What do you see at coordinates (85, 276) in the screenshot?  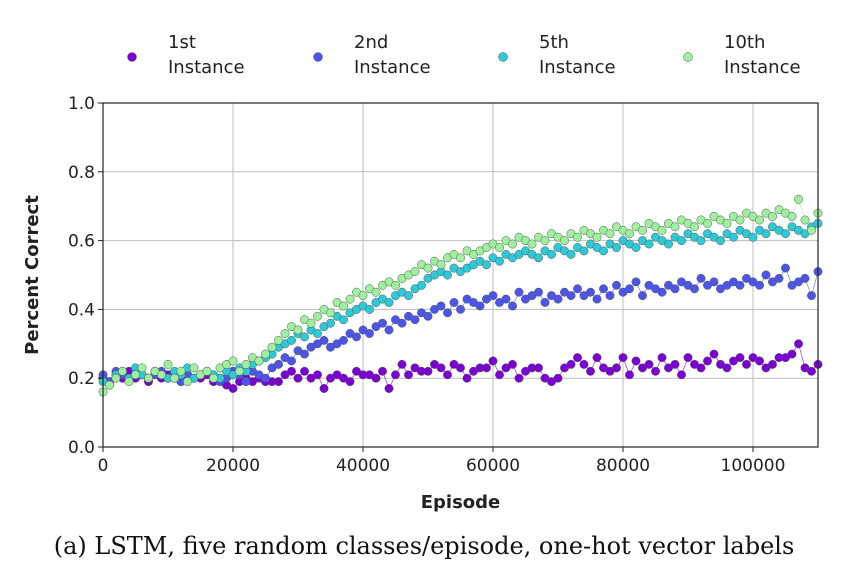 I see `y-axis-ticks: 0.0 0.2 0.4 0.6 0.8 1.0` at bounding box center [85, 276].